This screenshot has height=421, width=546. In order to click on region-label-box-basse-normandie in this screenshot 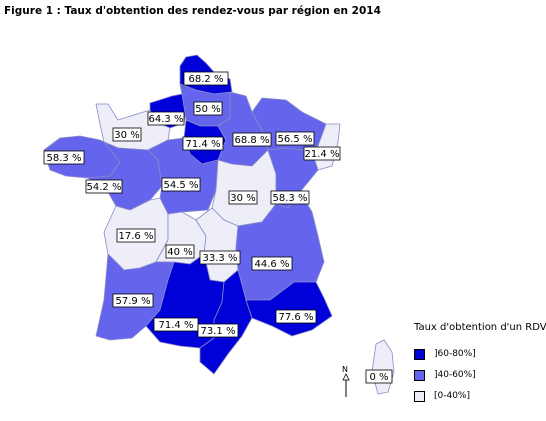, I will do `click(127, 134)`.